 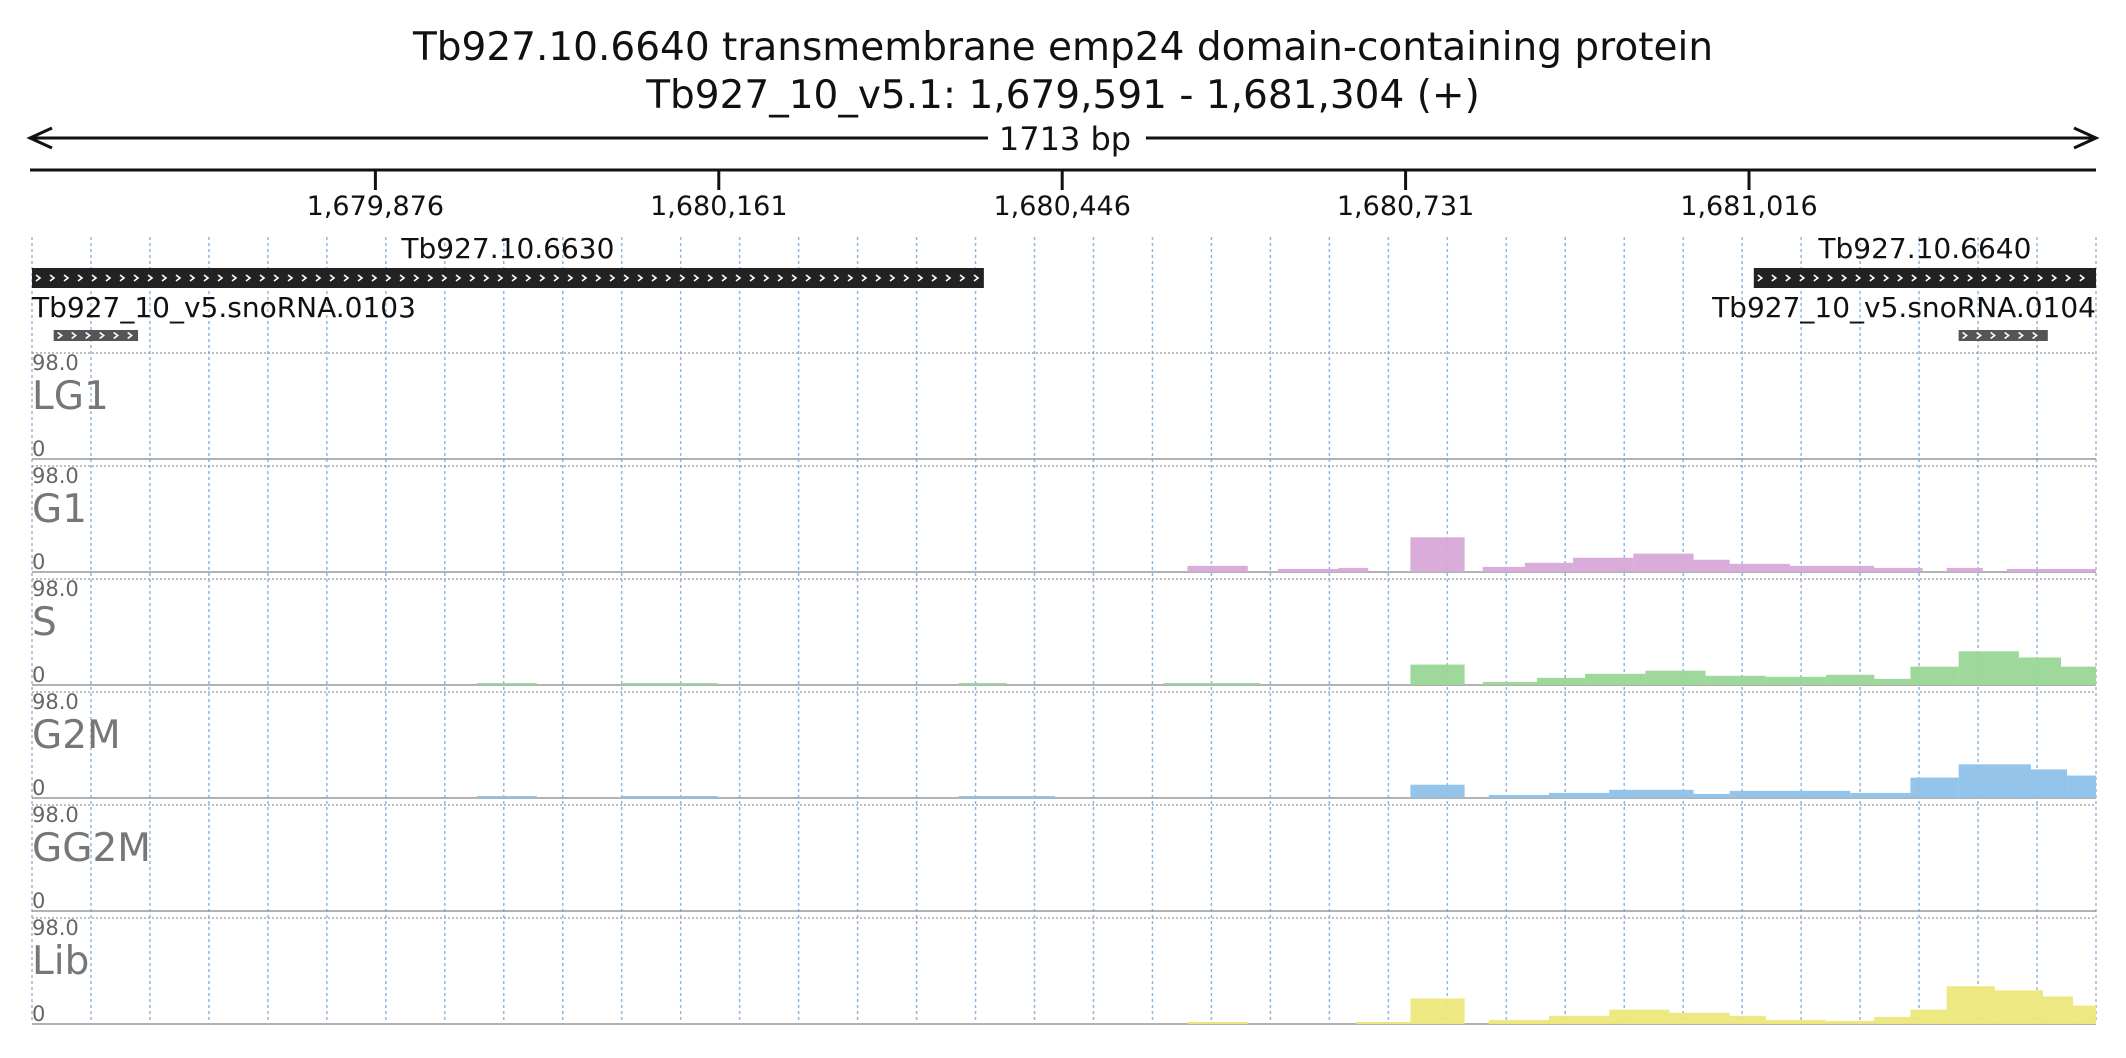 I want to click on snorna-feature-bar, so click(x=96, y=335).